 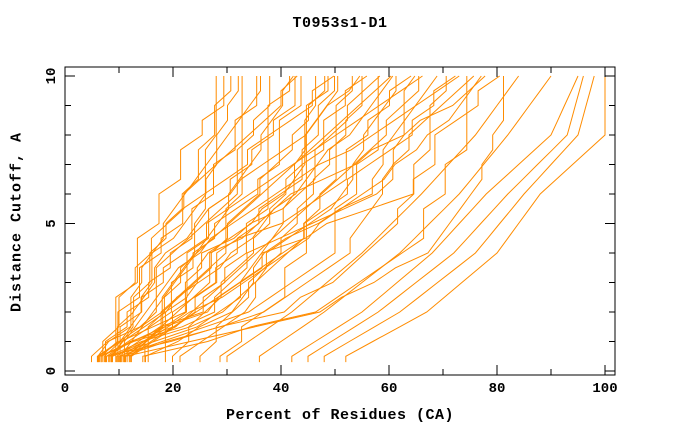 What do you see at coordinates (52, 76) in the screenshot?
I see `y-tick-label: 10` at bounding box center [52, 76].